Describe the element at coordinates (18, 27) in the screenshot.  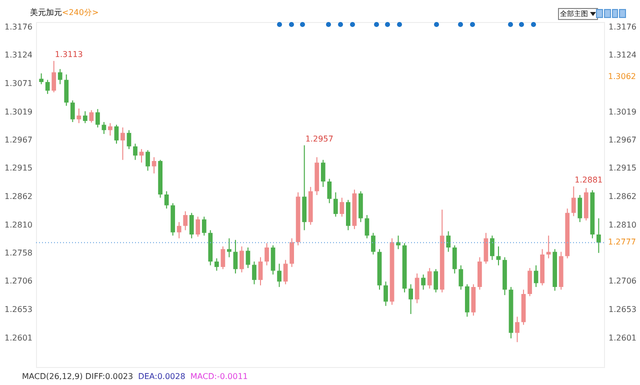
I see `y-tick-label: 1.3176` at that location.